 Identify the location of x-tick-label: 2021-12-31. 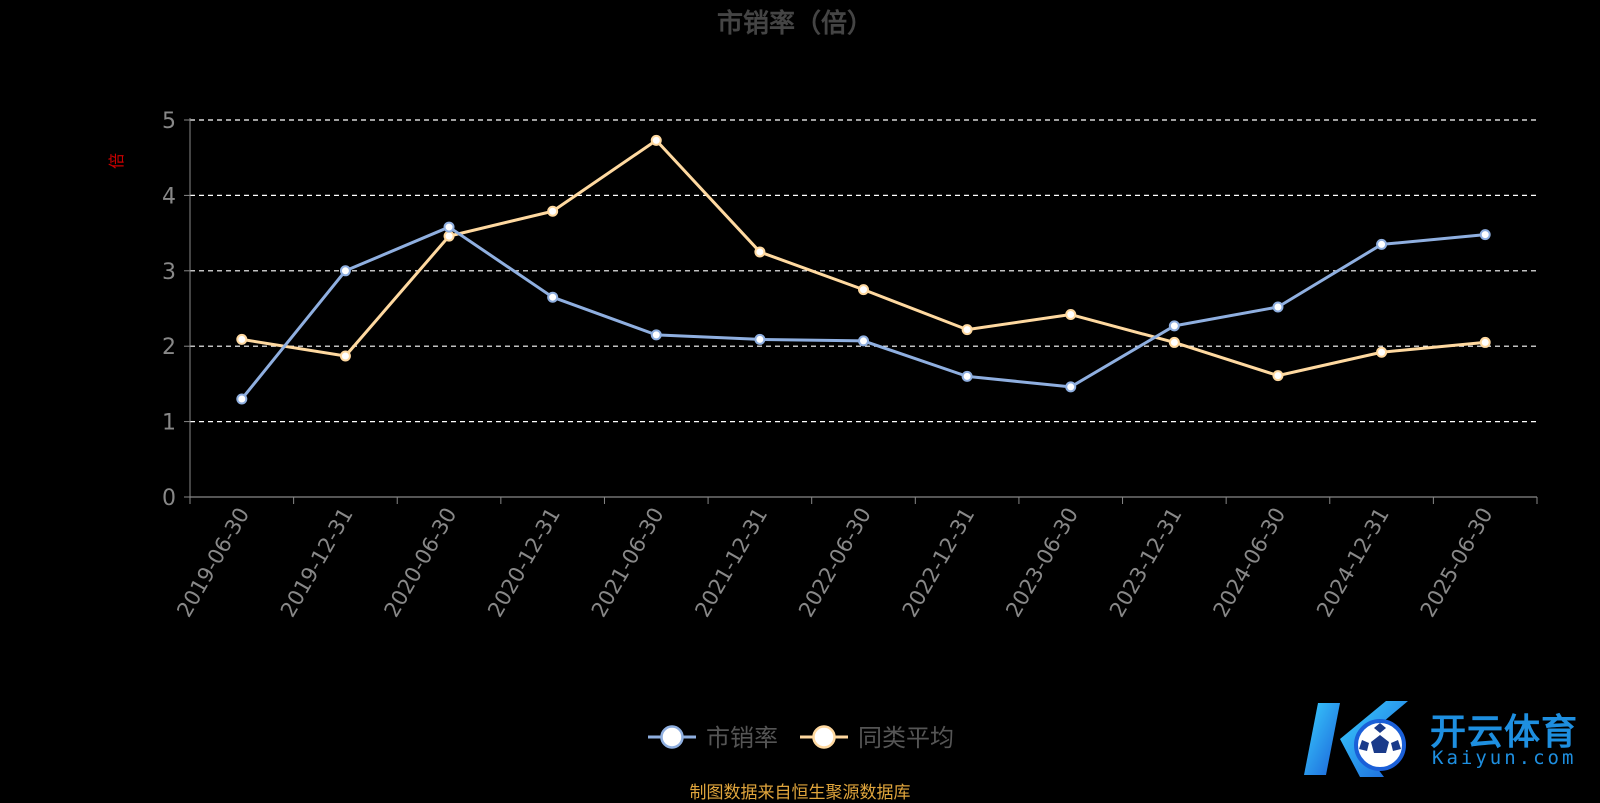
(731, 563).